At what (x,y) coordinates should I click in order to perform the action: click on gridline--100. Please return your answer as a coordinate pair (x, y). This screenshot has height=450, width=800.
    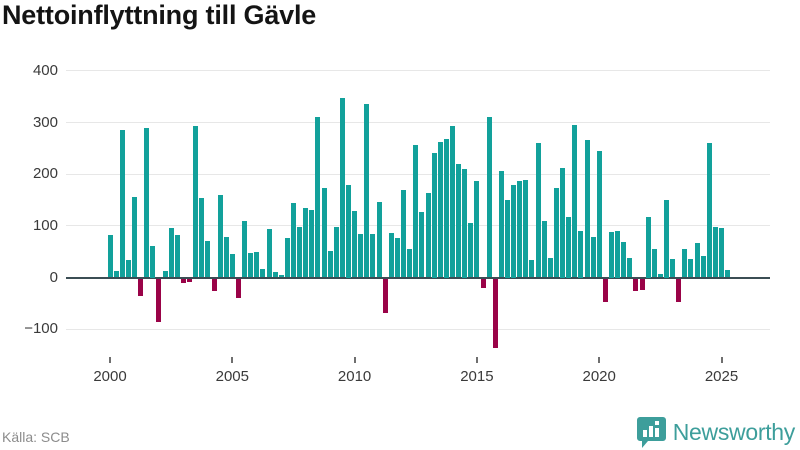
    Looking at the image, I should click on (418, 329).